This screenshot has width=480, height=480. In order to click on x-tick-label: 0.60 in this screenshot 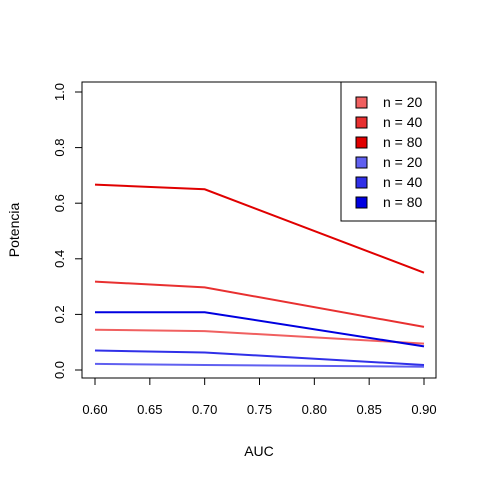, I will do `click(94, 409)`.